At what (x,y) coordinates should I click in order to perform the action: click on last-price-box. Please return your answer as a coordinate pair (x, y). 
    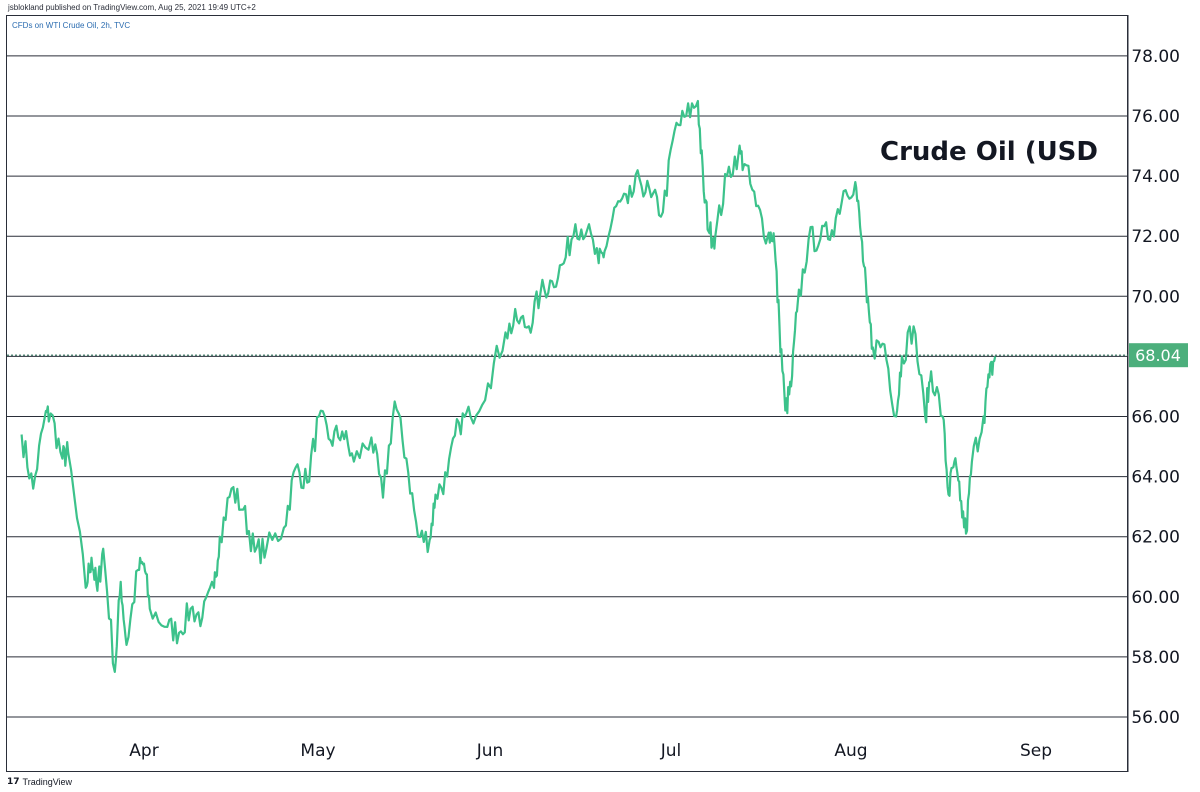
    Looking at the image, I should click on (1158, 355).